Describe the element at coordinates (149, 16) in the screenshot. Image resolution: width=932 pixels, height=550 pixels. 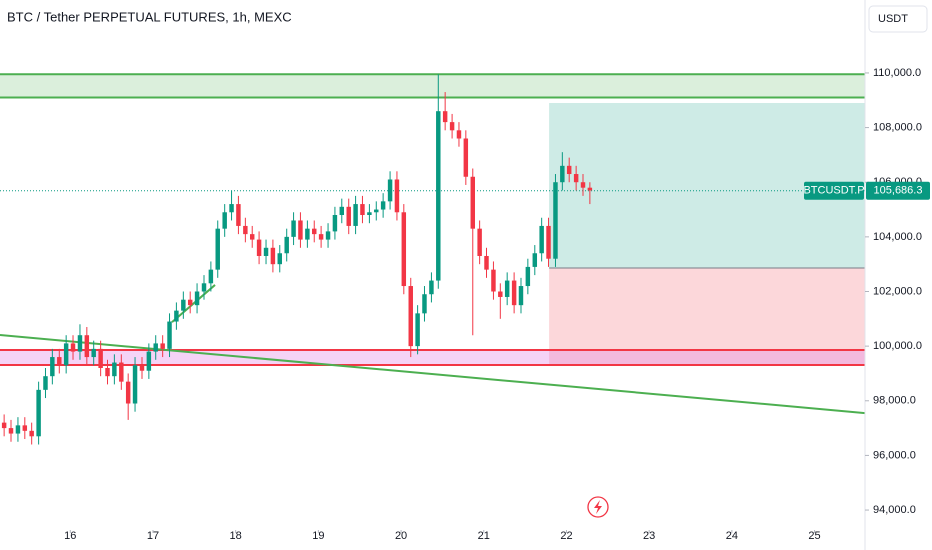
I see `chart-title: BTC / Tether PERPETUAL FUTURES, 1h, MEXC` at that location.